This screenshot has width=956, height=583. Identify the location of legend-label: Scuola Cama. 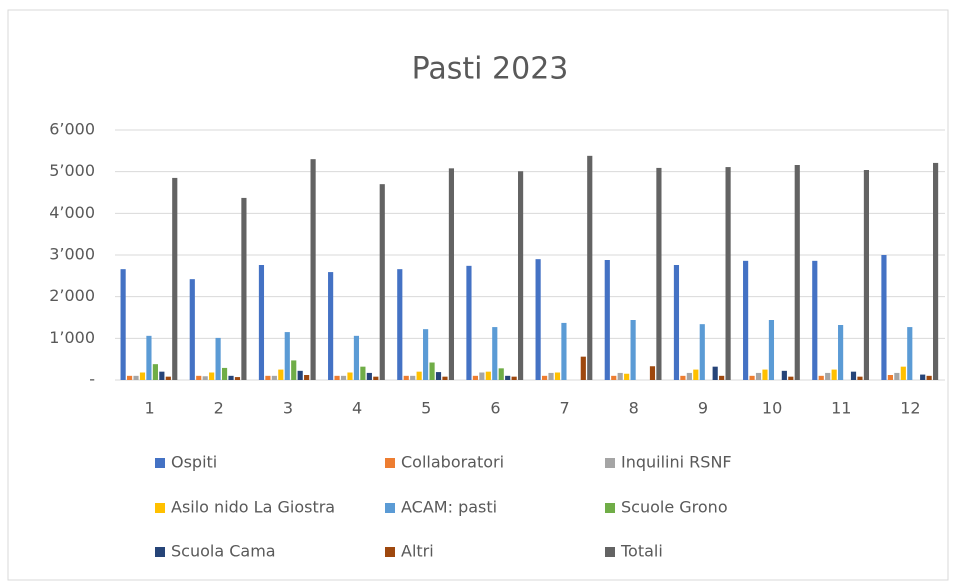
(223, 551).